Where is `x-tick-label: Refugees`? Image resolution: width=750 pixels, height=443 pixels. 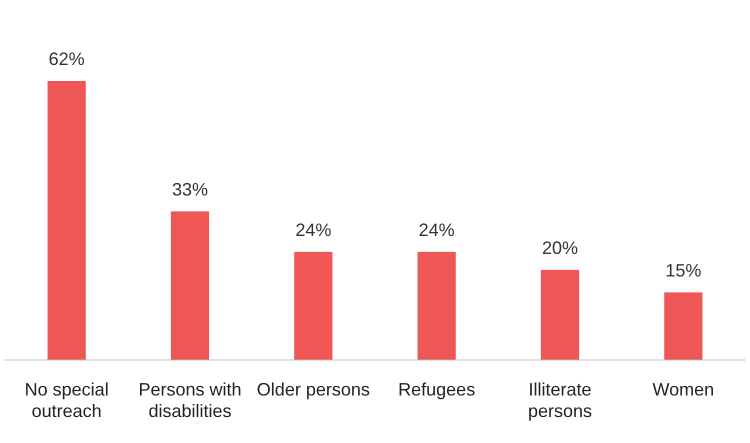 x-tick-label: Refugees is located at coordinates (437, 390).